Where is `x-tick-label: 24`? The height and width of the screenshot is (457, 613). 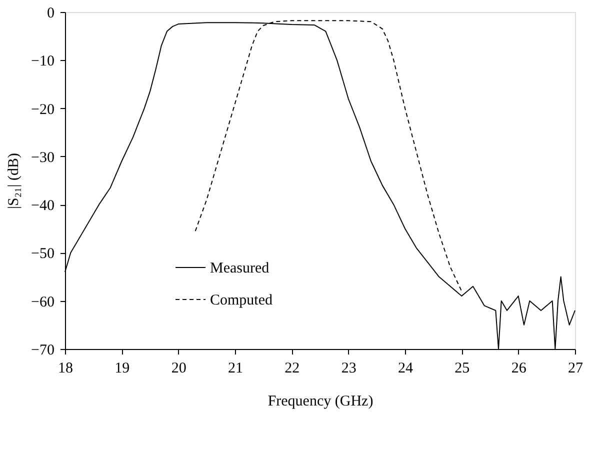
x-tick-label: 24 is located at coordinates (406, 368).